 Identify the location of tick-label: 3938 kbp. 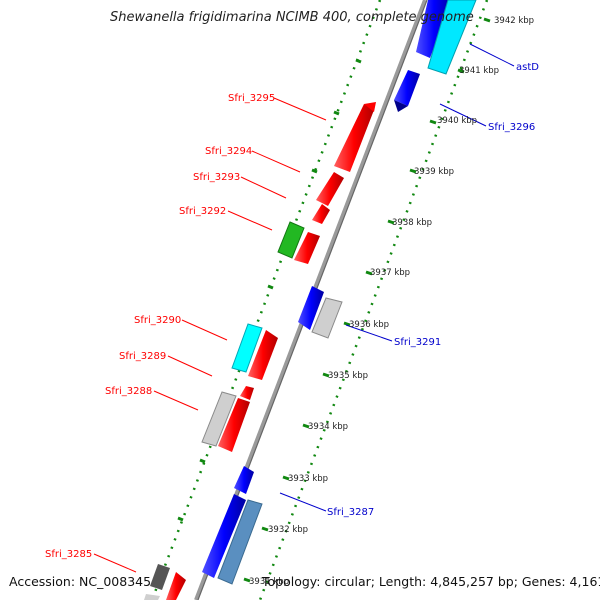
(412, 223).